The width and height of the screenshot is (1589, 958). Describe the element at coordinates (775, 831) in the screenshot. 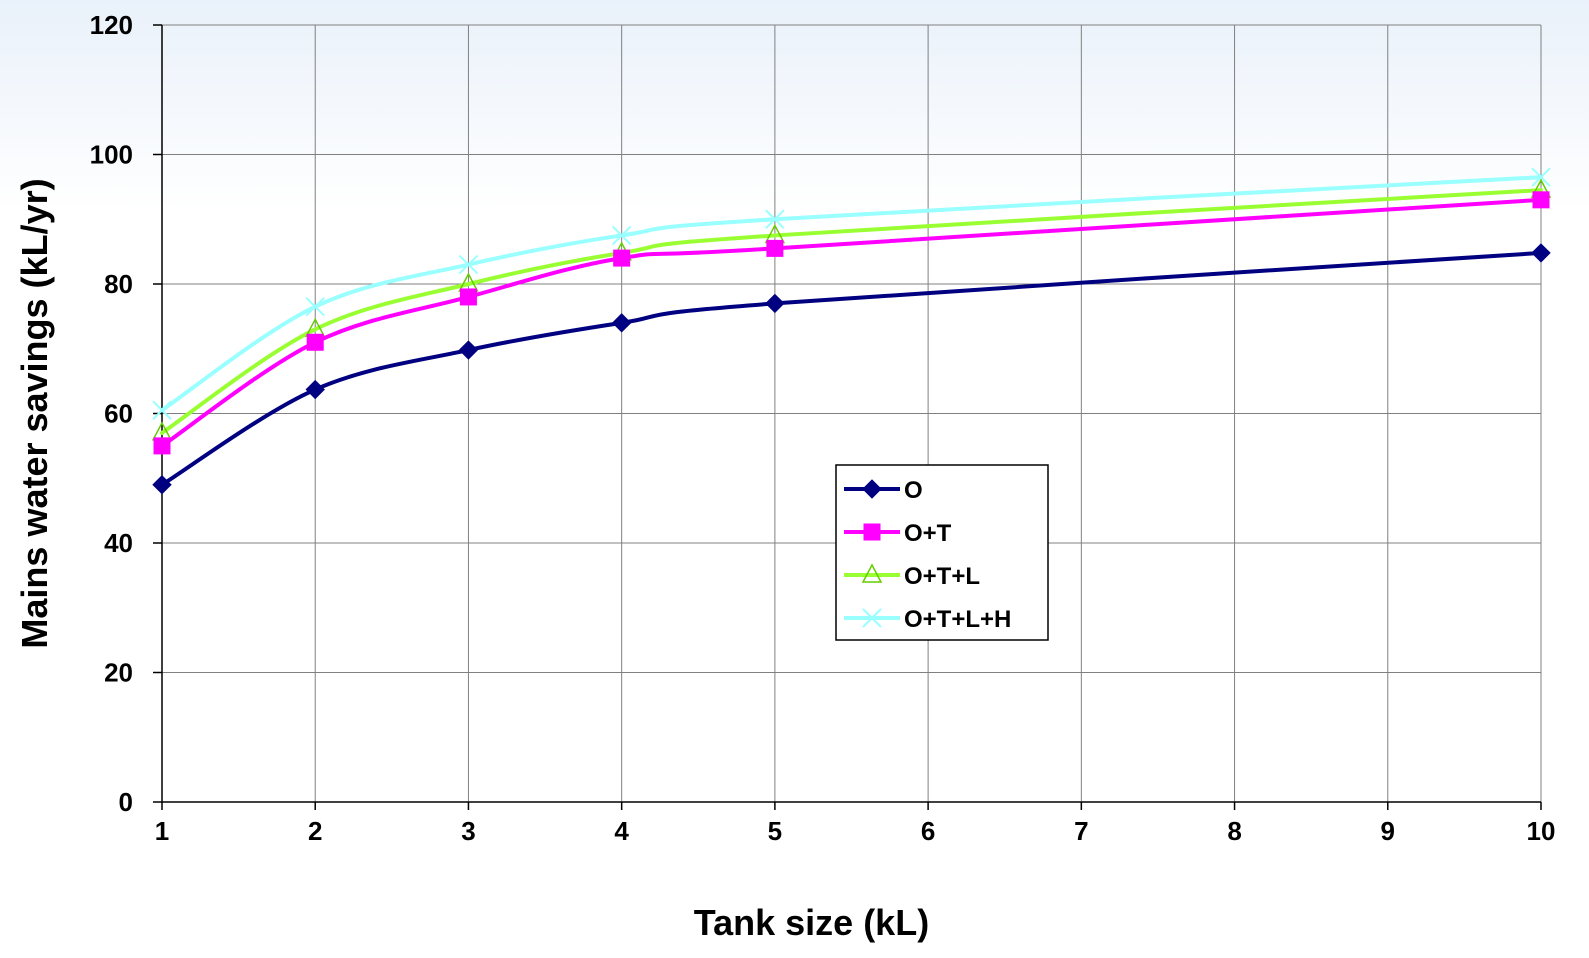

I see `x-tick-label-5: 5` at that location.